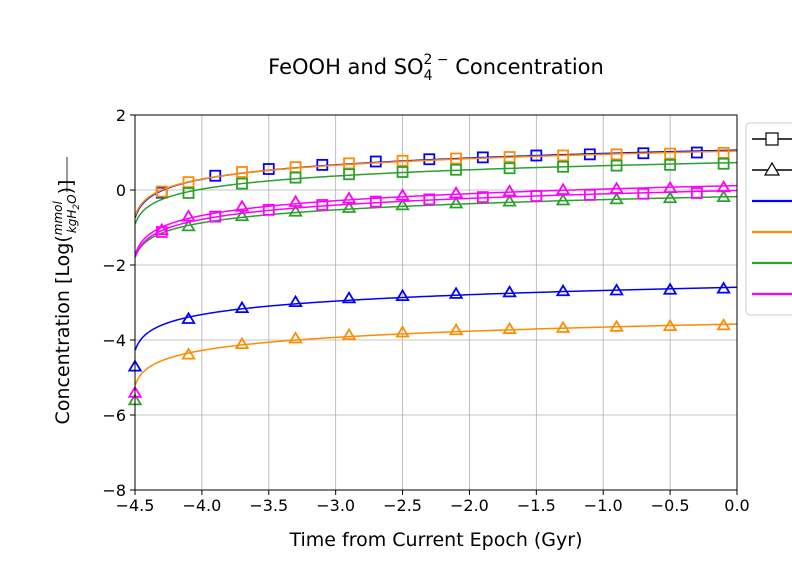 This screenshot has width=792, height=576. Describe the element at coordinates (436, 354) in the screenshot. I see `series-1-triangle-curve` at that location.